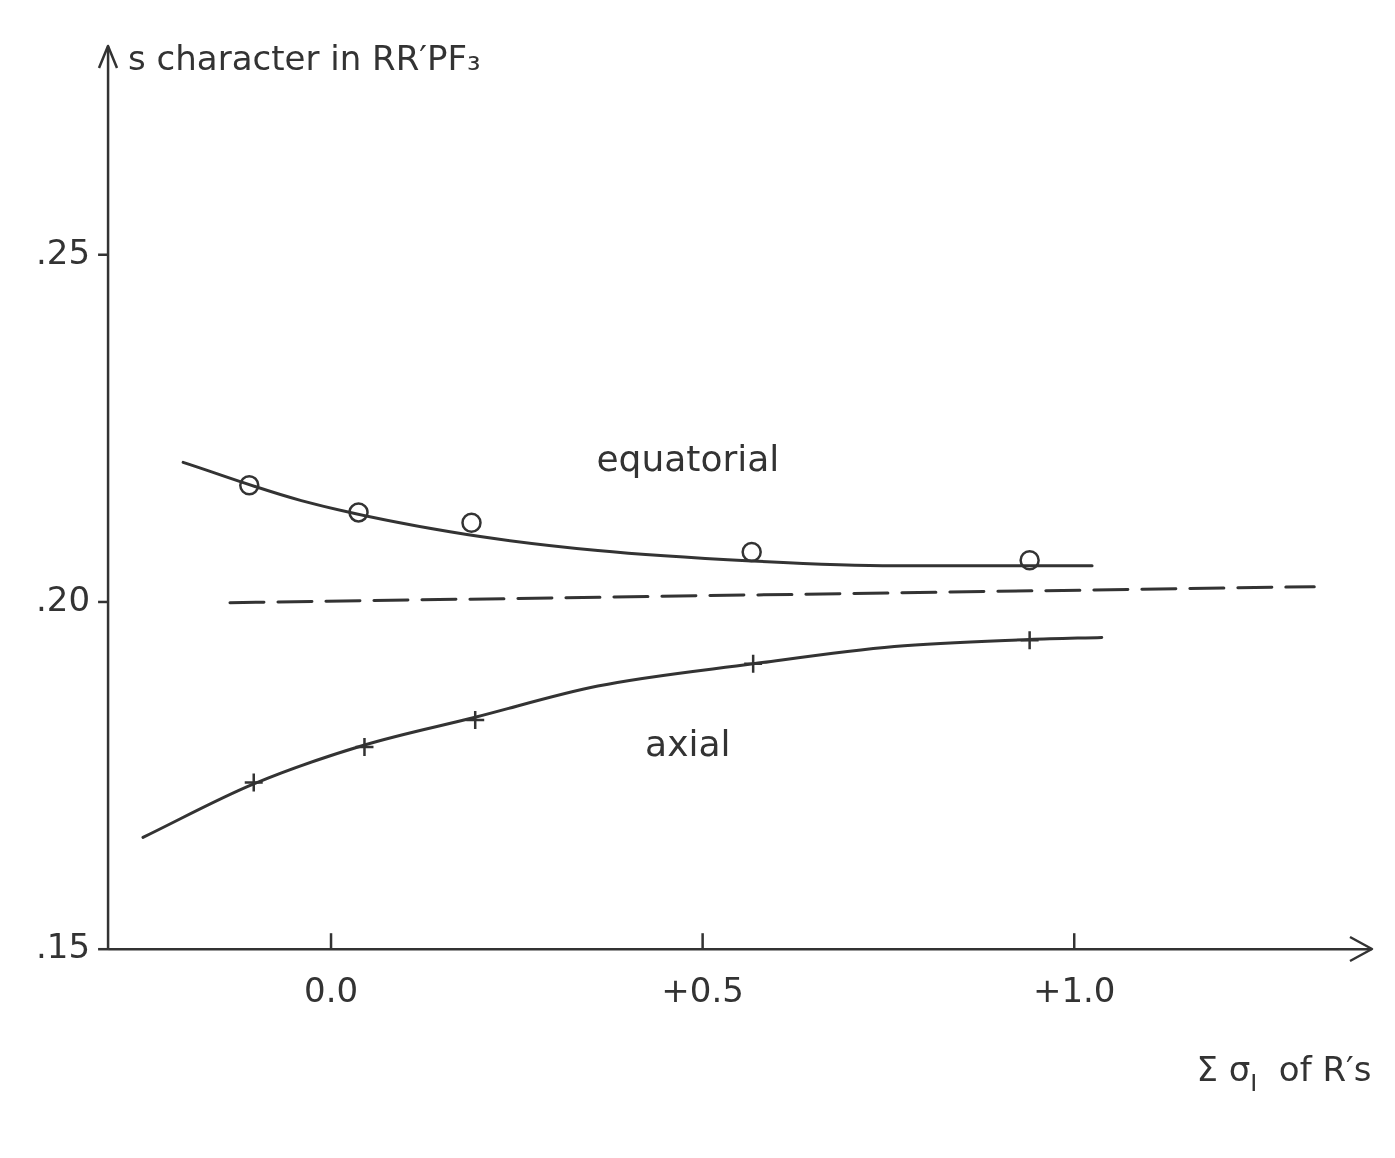  What do you see at coordinates (1074, 990) in the screenshot?
I see `x-tick-label: +1.0` at bounding box center [1074, 990].